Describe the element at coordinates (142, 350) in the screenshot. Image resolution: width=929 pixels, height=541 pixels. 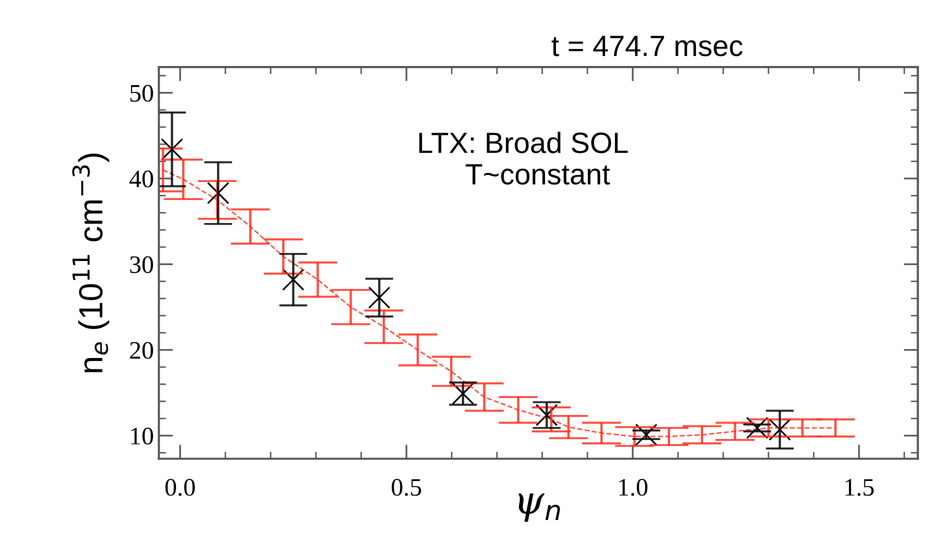
I see `y-tick-label: 20` at that location.